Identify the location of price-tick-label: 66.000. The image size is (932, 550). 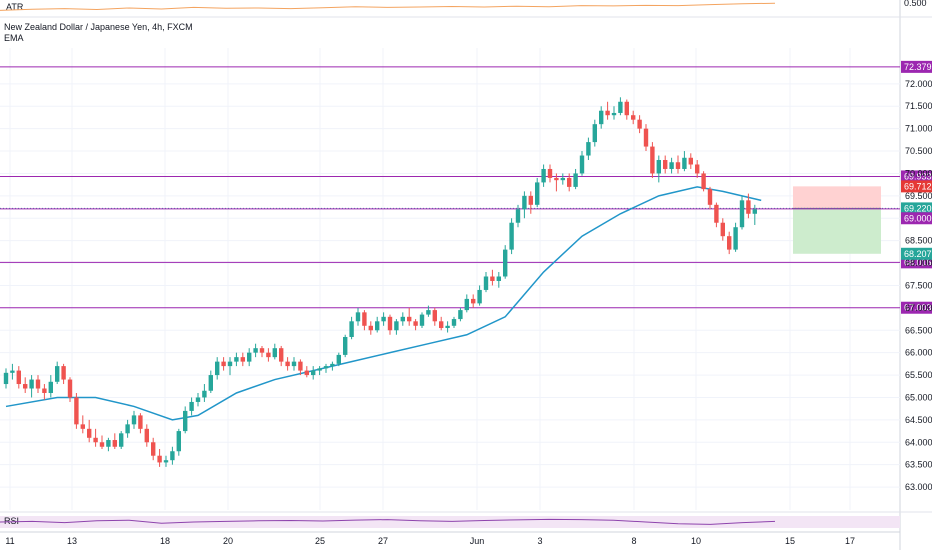
(918, 353).